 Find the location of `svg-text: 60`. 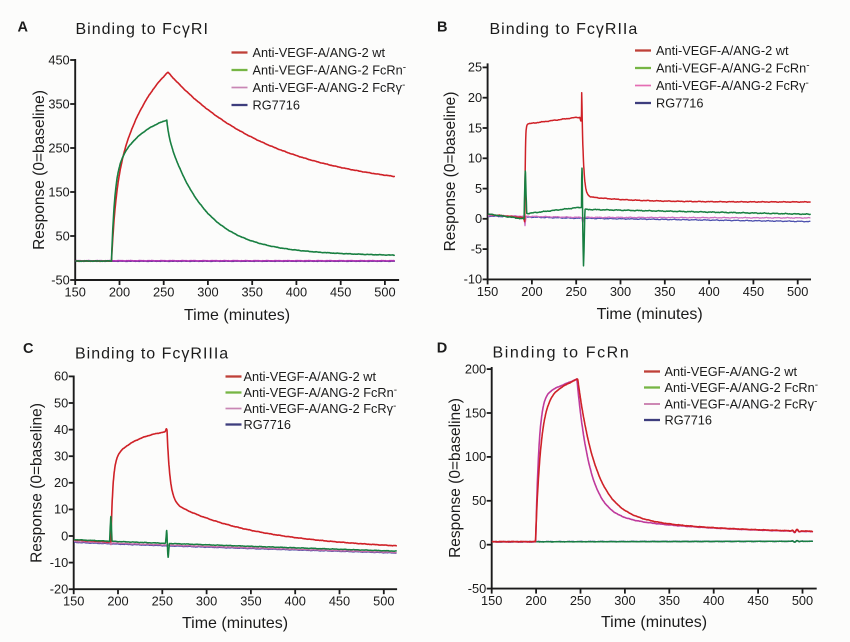

svg-text: 60 is located at coordinates (61, 376).